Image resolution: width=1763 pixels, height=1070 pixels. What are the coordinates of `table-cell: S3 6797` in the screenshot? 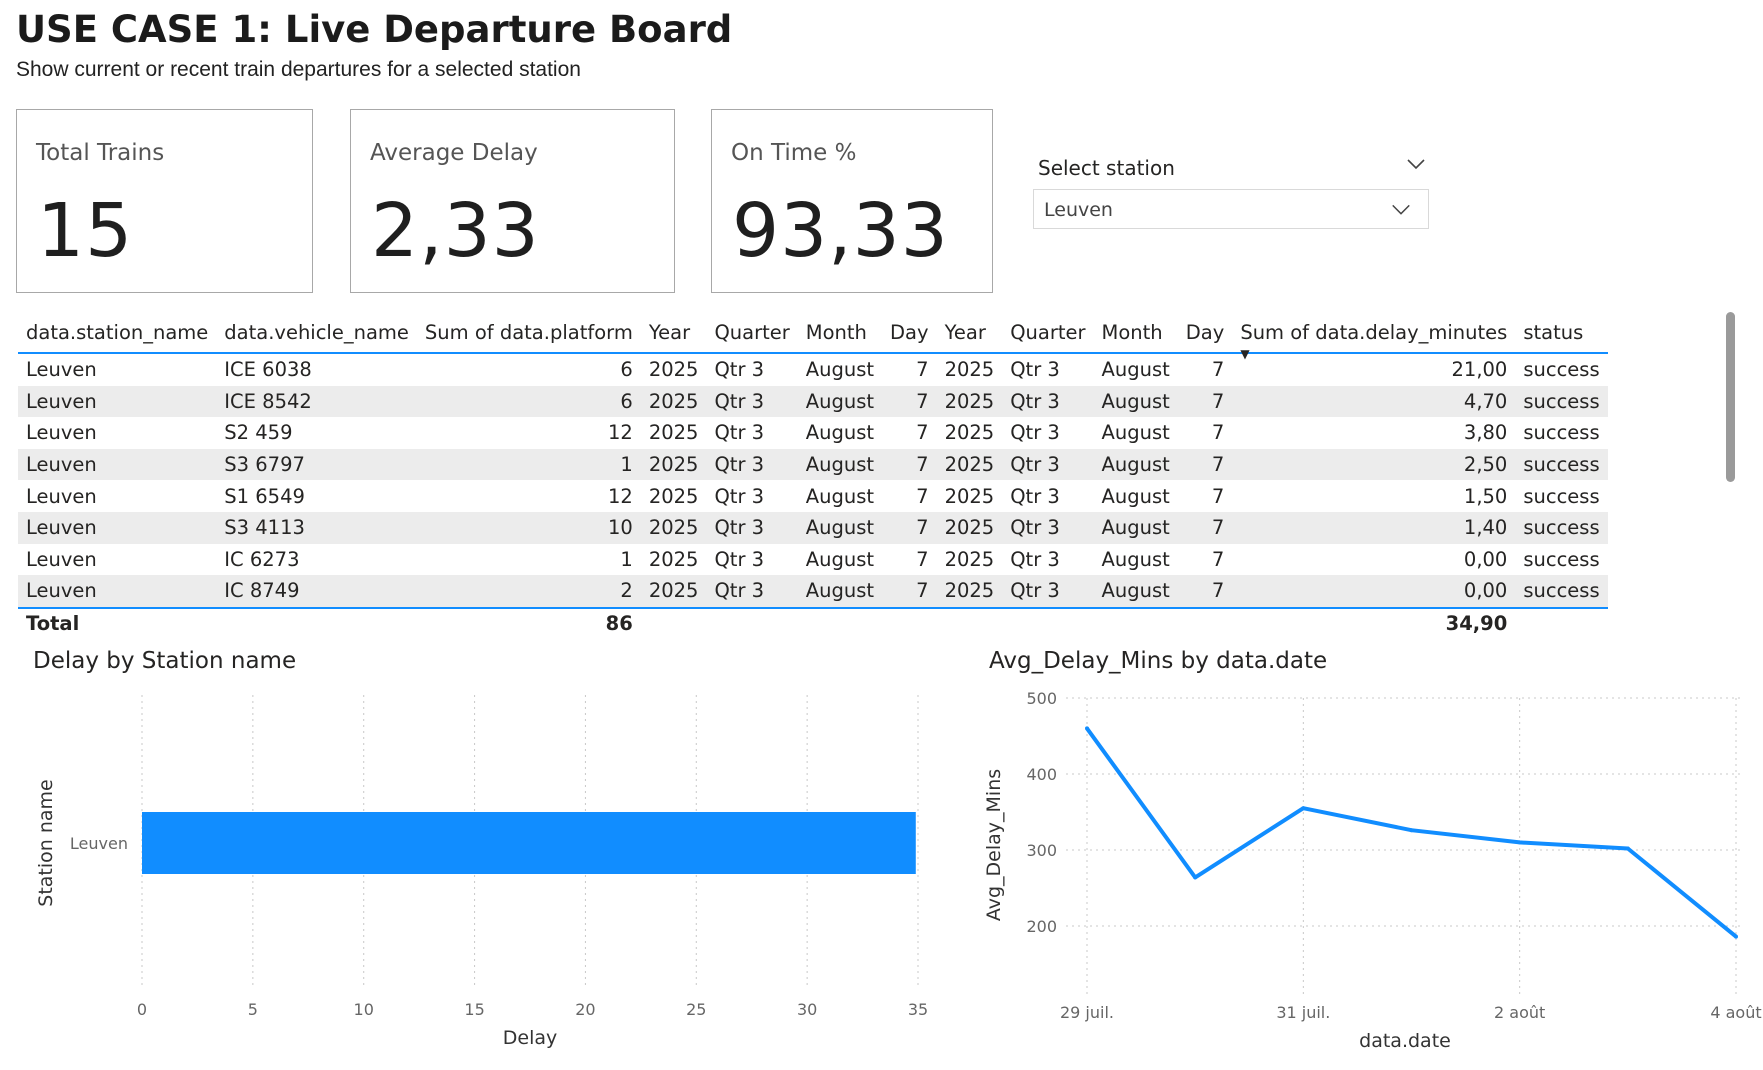 It's located at (316, 464).